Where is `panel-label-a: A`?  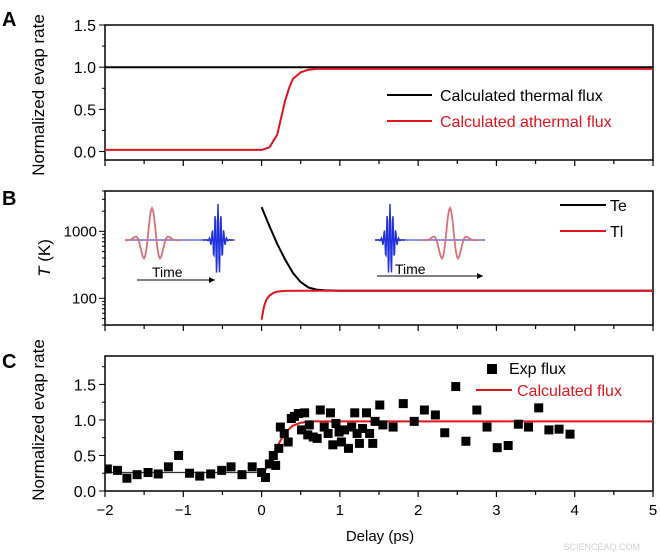
panel-label-a: A is located at coordinates (9, 20).